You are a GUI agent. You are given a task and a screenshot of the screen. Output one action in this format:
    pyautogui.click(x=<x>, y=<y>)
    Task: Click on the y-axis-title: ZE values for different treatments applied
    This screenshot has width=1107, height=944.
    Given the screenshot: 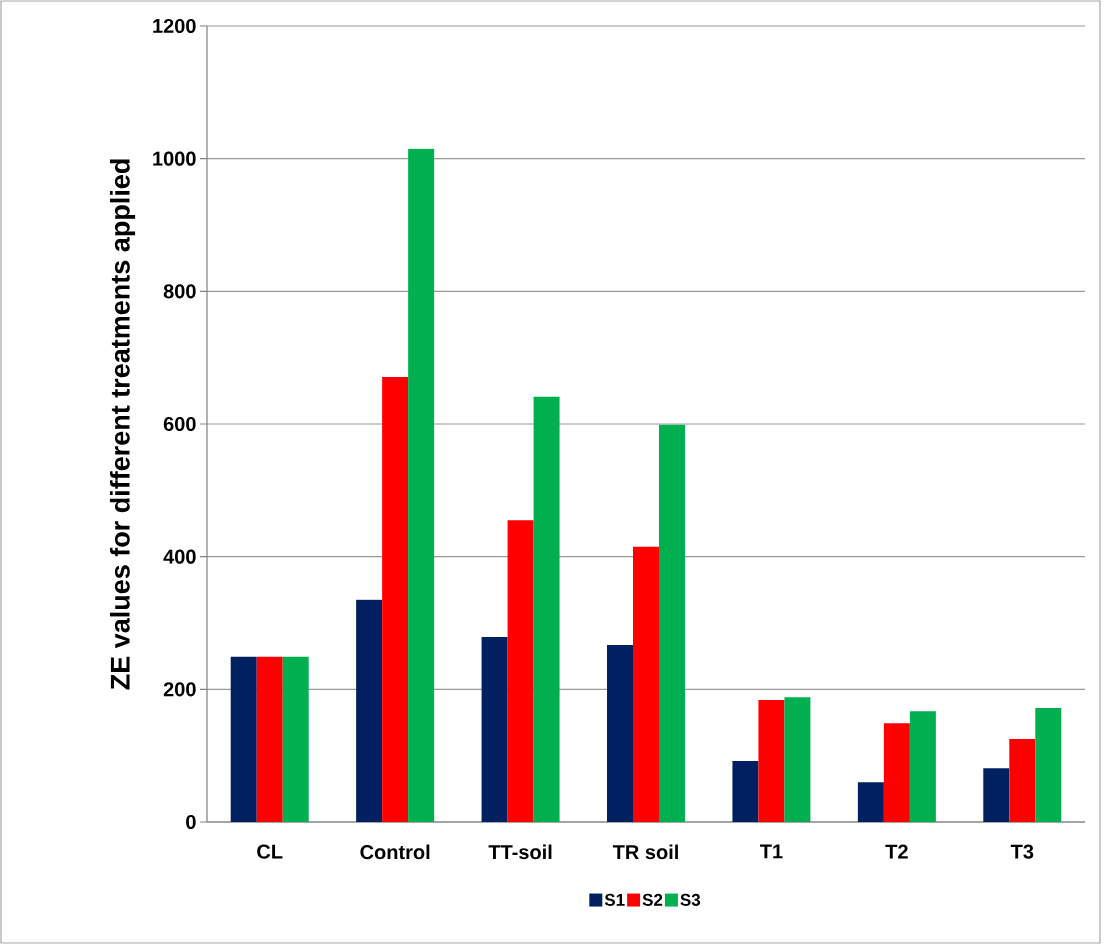 What is the action you would take?
    pyautogui.click(x=122, y=424)
    